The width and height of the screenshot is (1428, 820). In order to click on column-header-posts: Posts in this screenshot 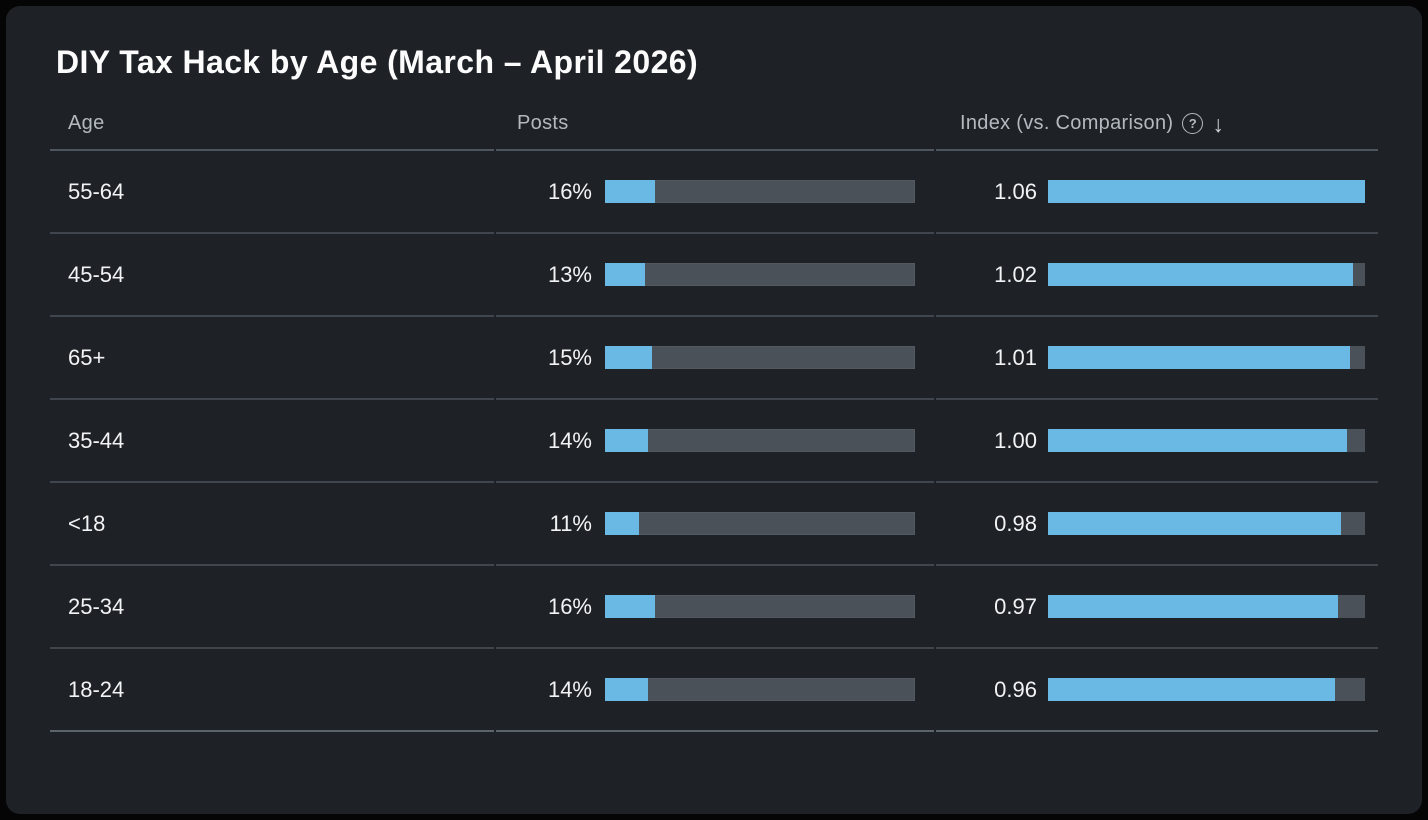, I will do `click(715, 131)`.